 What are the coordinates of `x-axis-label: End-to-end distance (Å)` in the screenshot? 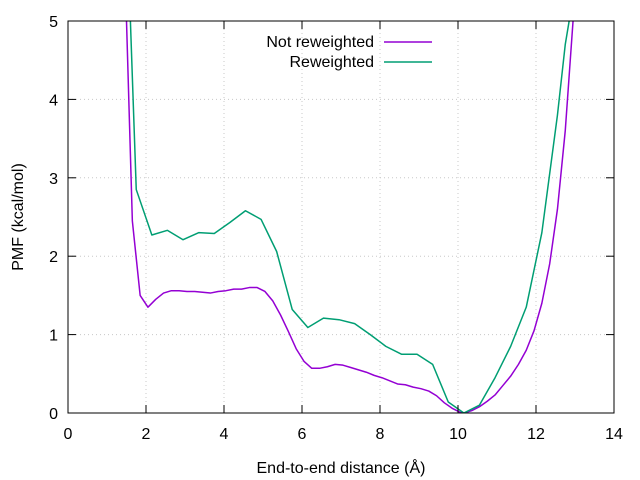 It's located at (341, 467).